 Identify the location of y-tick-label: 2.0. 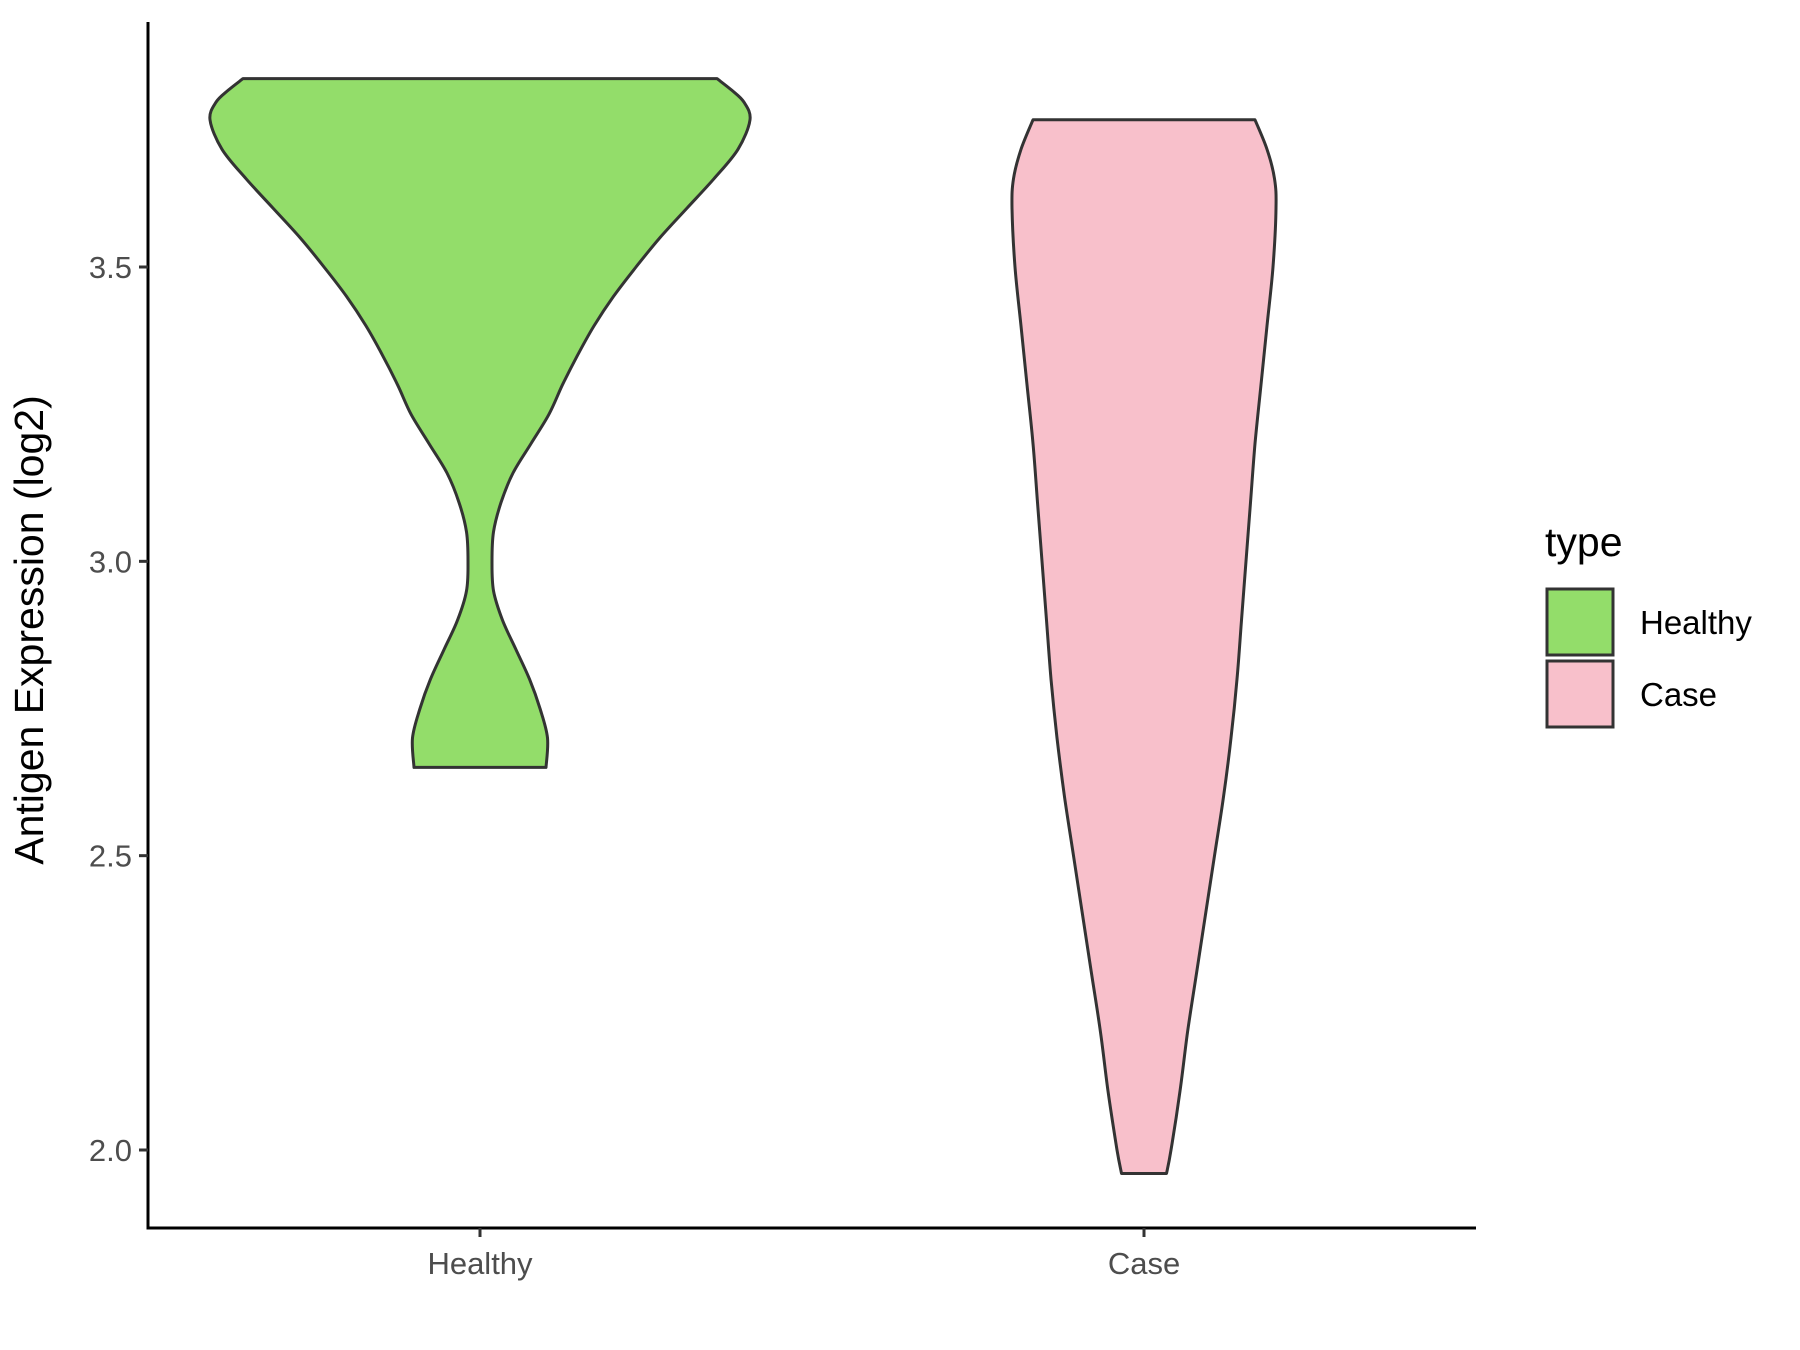
(110, 1150).